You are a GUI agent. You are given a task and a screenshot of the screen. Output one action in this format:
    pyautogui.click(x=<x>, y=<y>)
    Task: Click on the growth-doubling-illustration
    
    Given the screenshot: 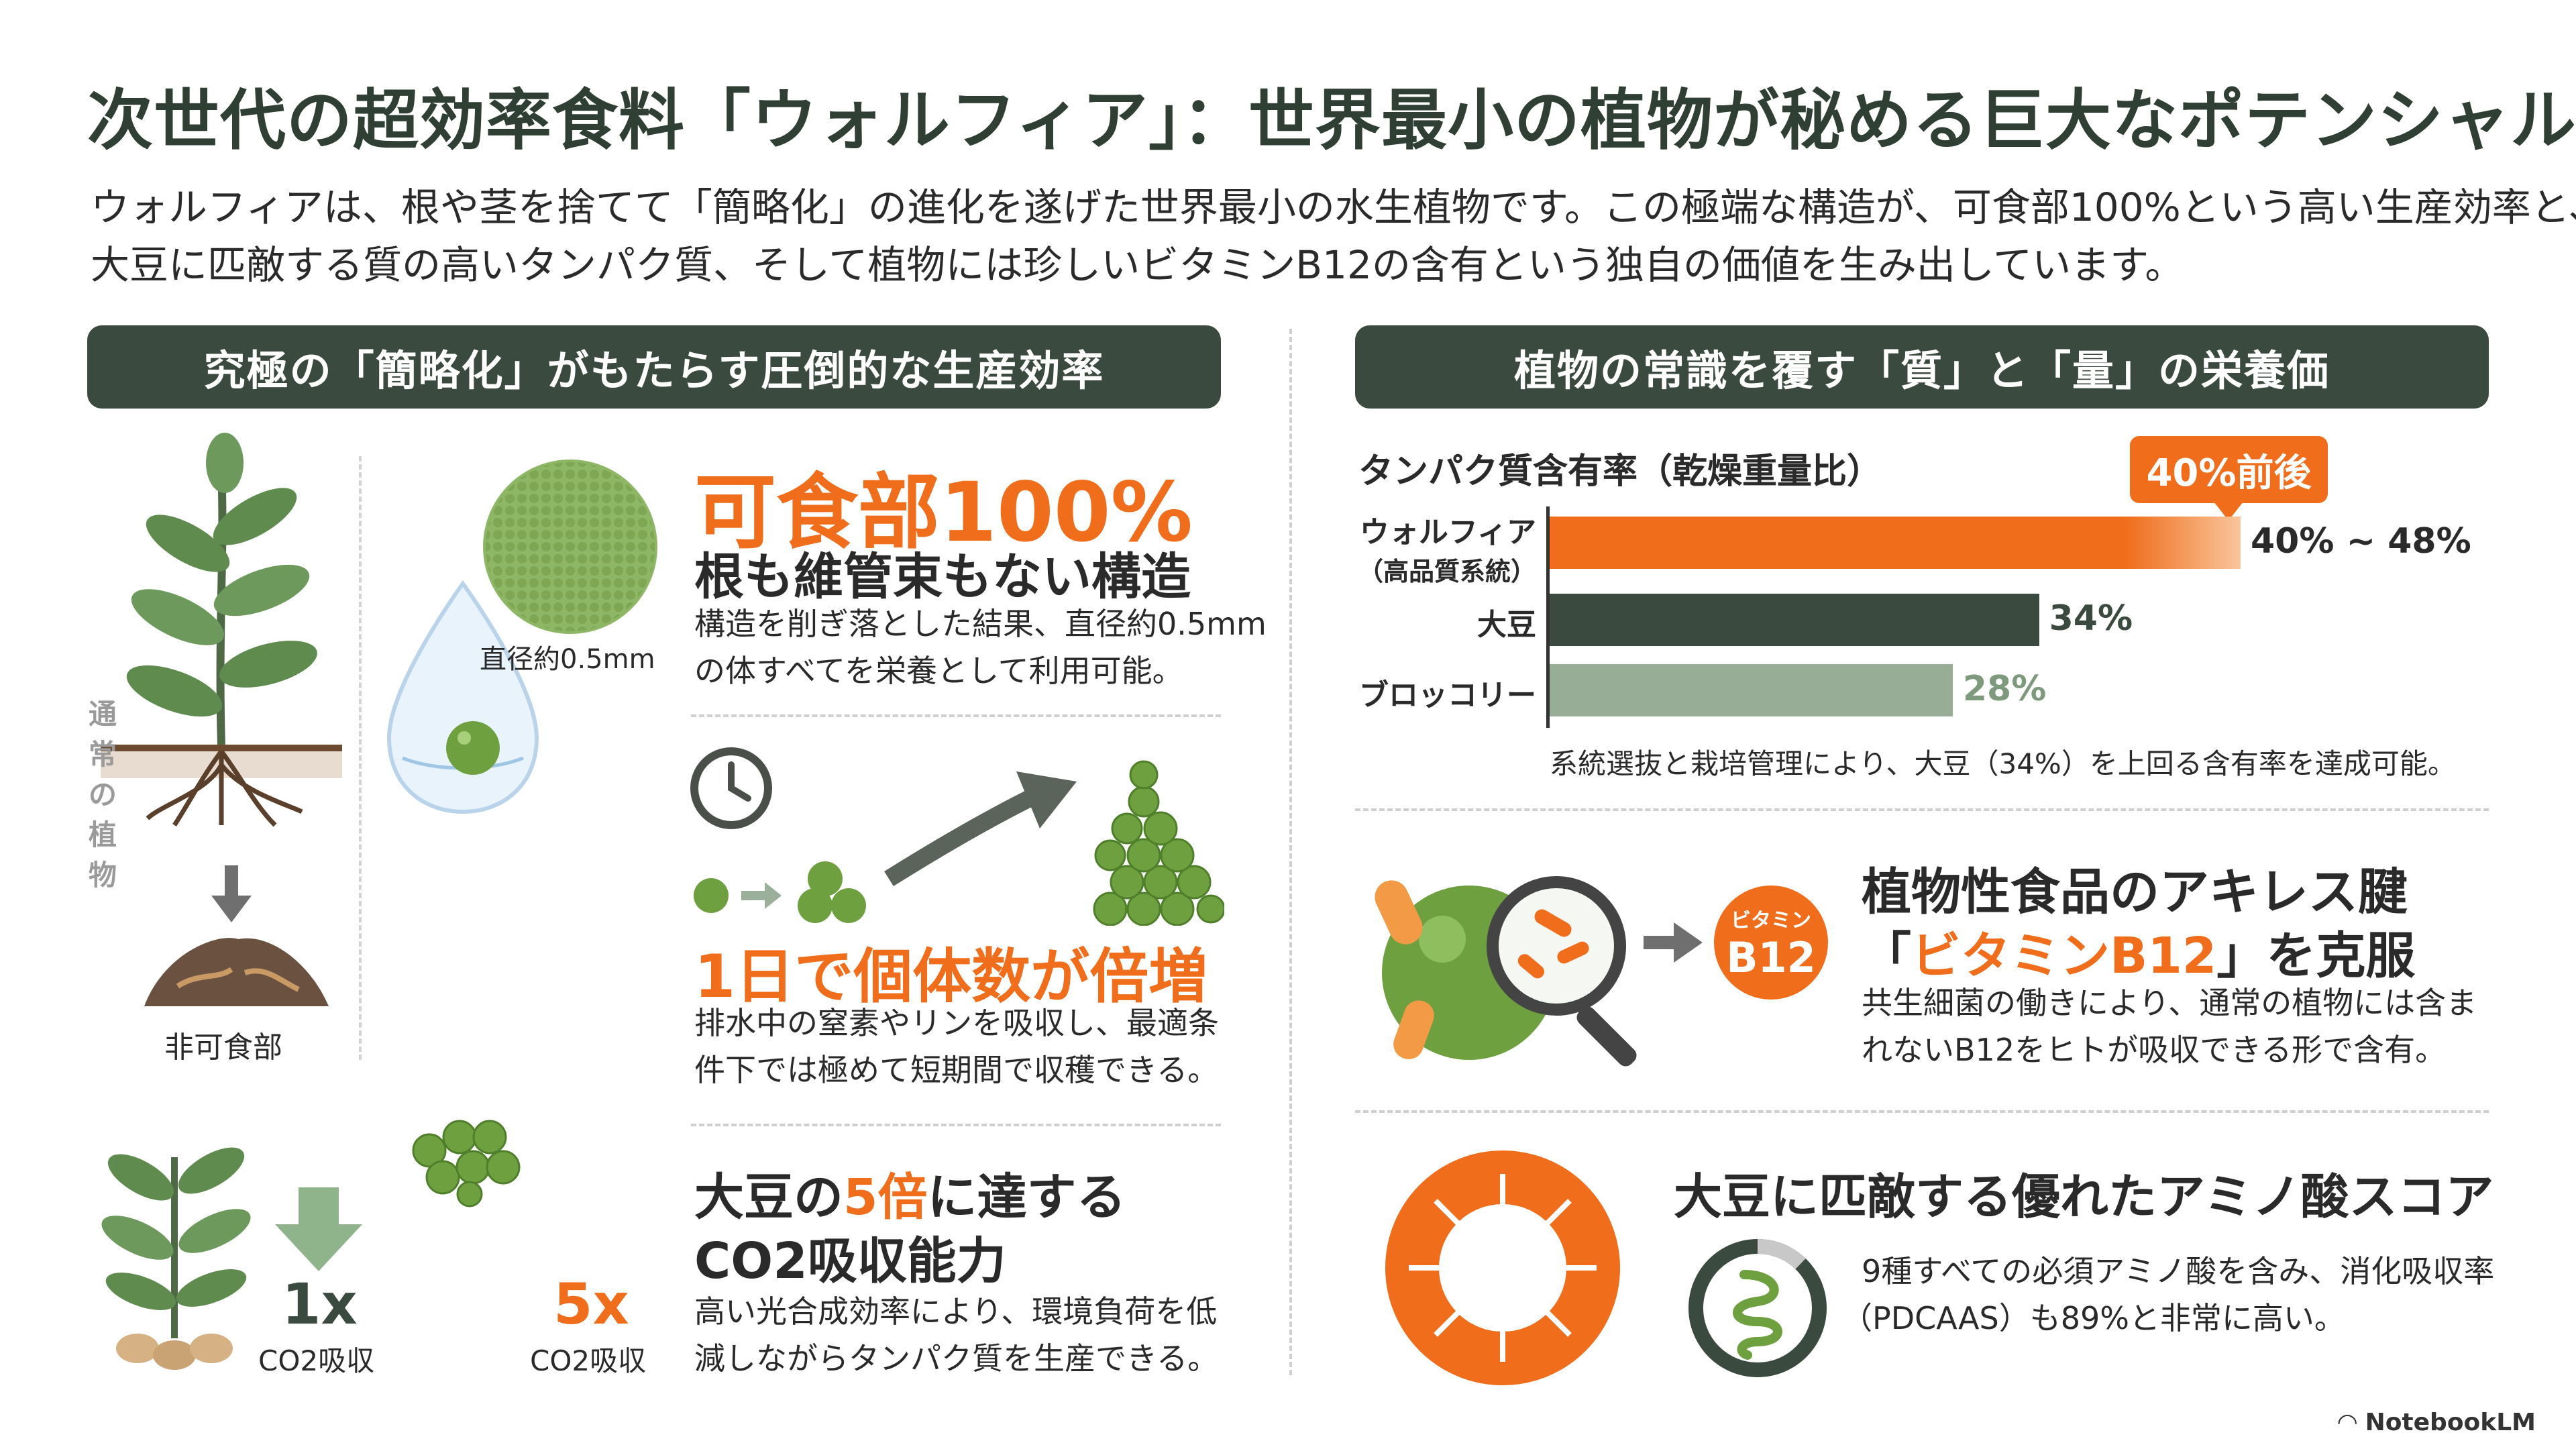 What is the action you would take?
    pyautogui.click(x=957, y=836)
    